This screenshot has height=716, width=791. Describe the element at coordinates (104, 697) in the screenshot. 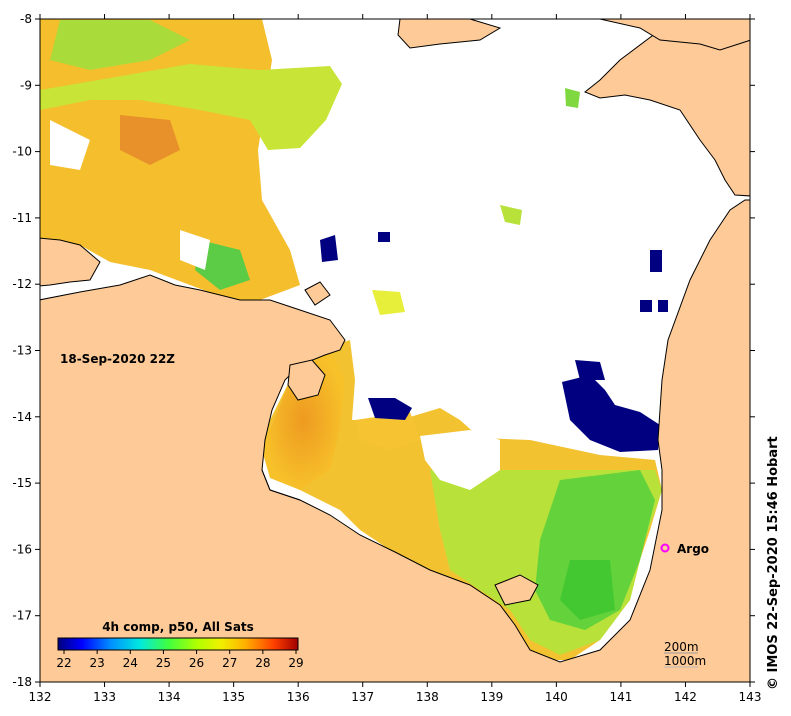

I see `x-tick-label: 133` at that location.